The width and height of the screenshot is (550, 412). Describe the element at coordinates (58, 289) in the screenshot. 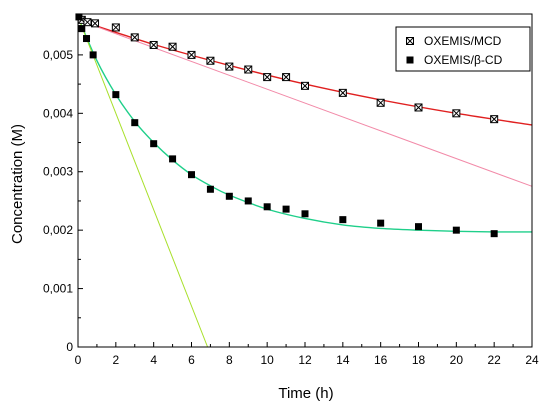

I see `y-tick-label: 0,001` at that location.